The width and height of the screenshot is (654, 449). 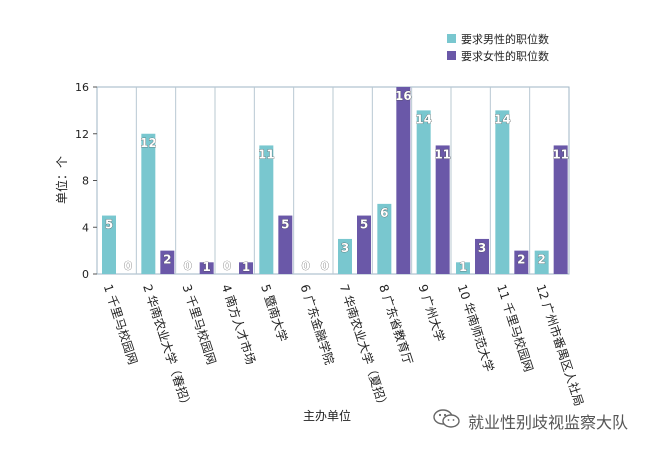 I want to click on y-axis-title: 单位：个, so click(x=61, y=180).